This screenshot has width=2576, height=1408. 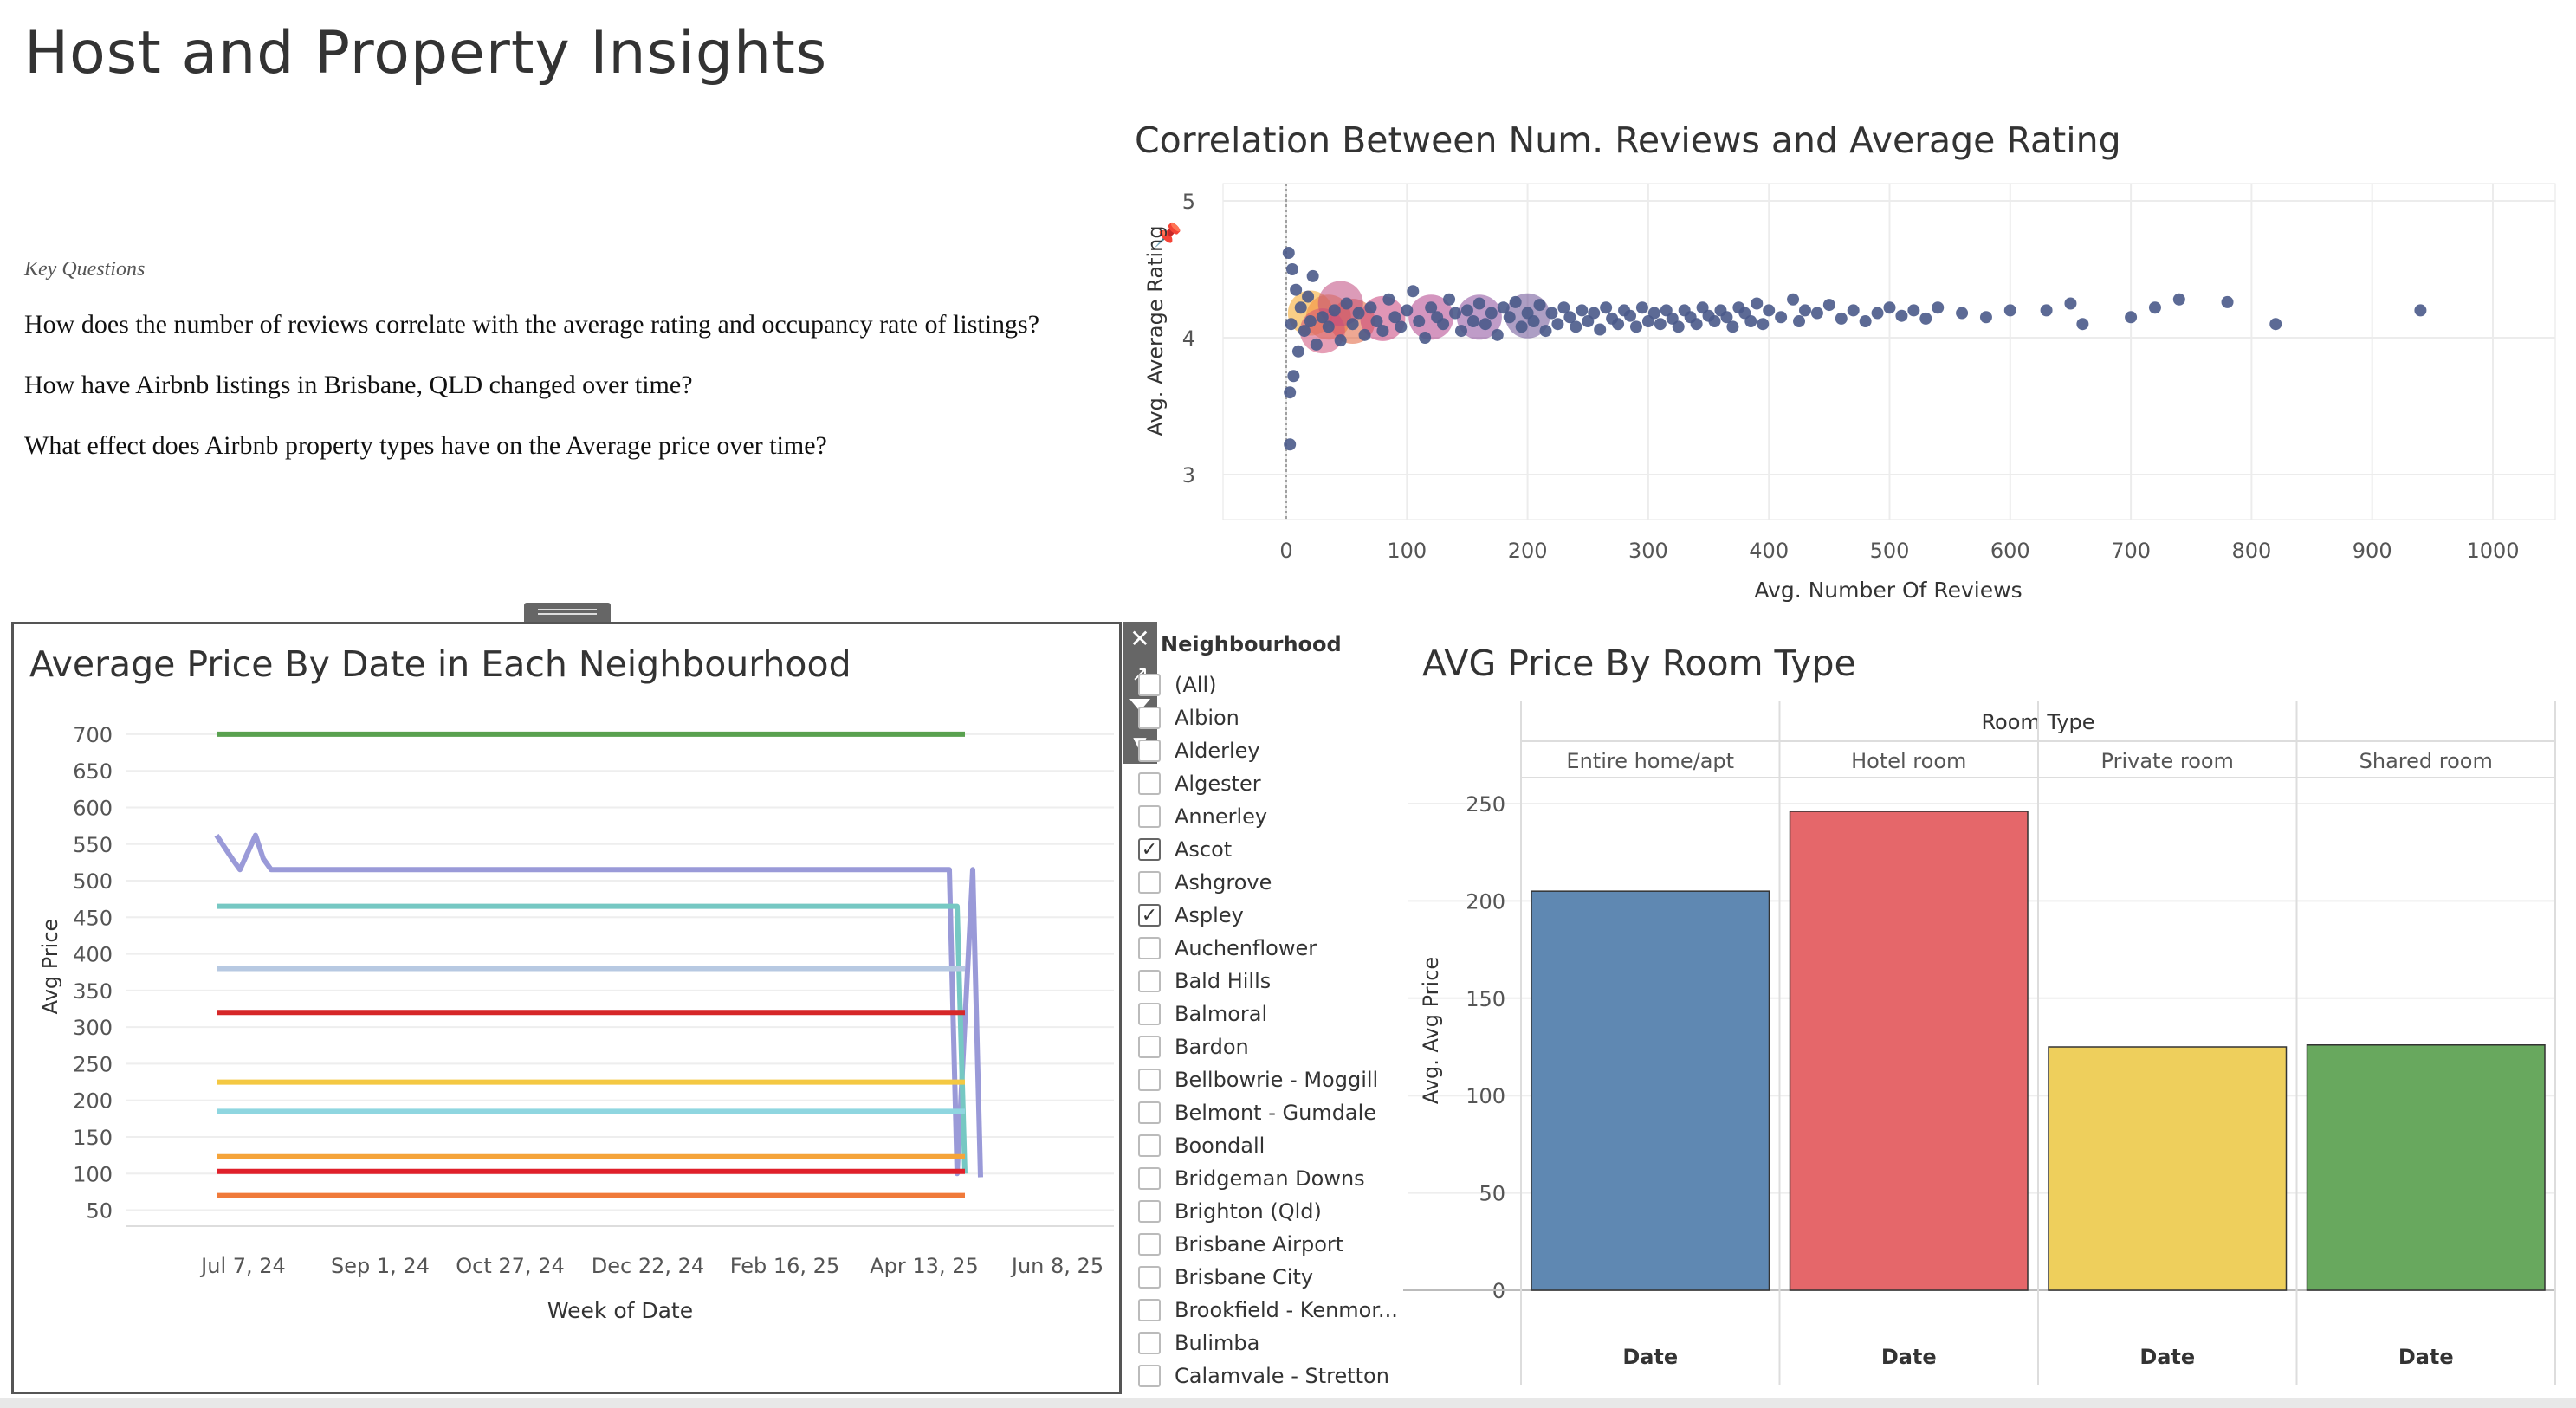 What do you see at coordinates (567, 613) in the screenshot?
I see `panel-drag-handle` at bounding box center [567, 613].